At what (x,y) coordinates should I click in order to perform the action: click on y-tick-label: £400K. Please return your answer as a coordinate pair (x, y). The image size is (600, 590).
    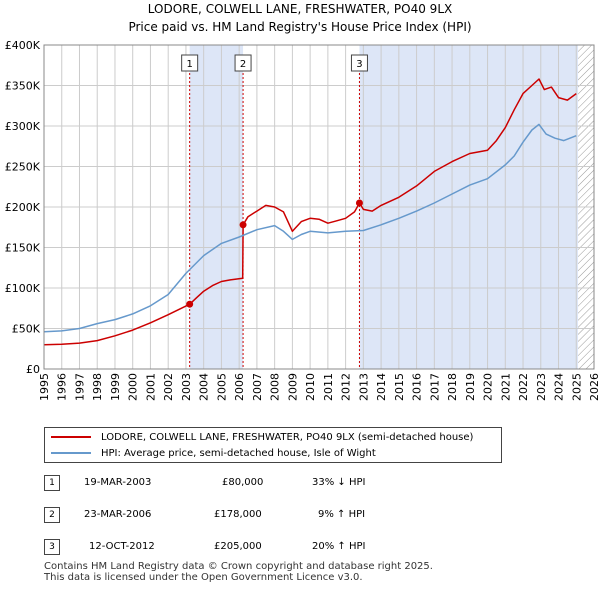
    Looking at the image, I should click on (23, 45).